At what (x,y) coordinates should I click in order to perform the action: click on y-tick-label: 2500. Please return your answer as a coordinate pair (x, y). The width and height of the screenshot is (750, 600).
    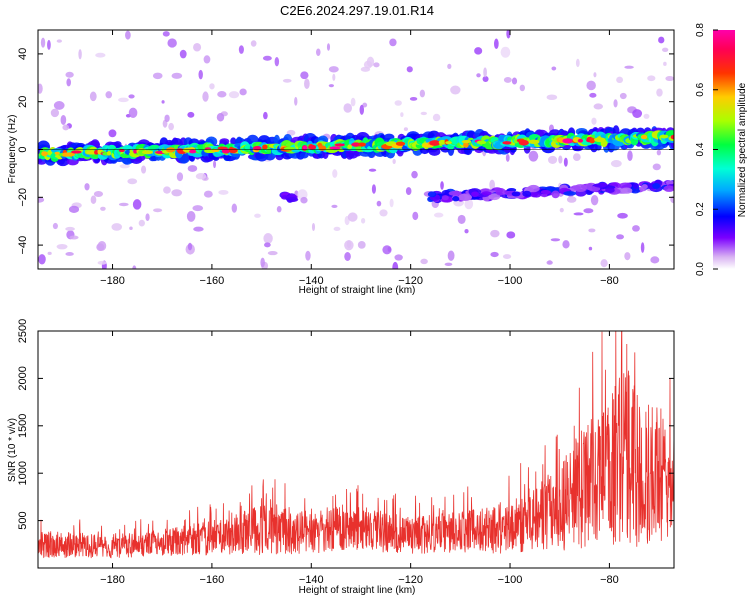
    Looking at the image, I should click on (23, 331).